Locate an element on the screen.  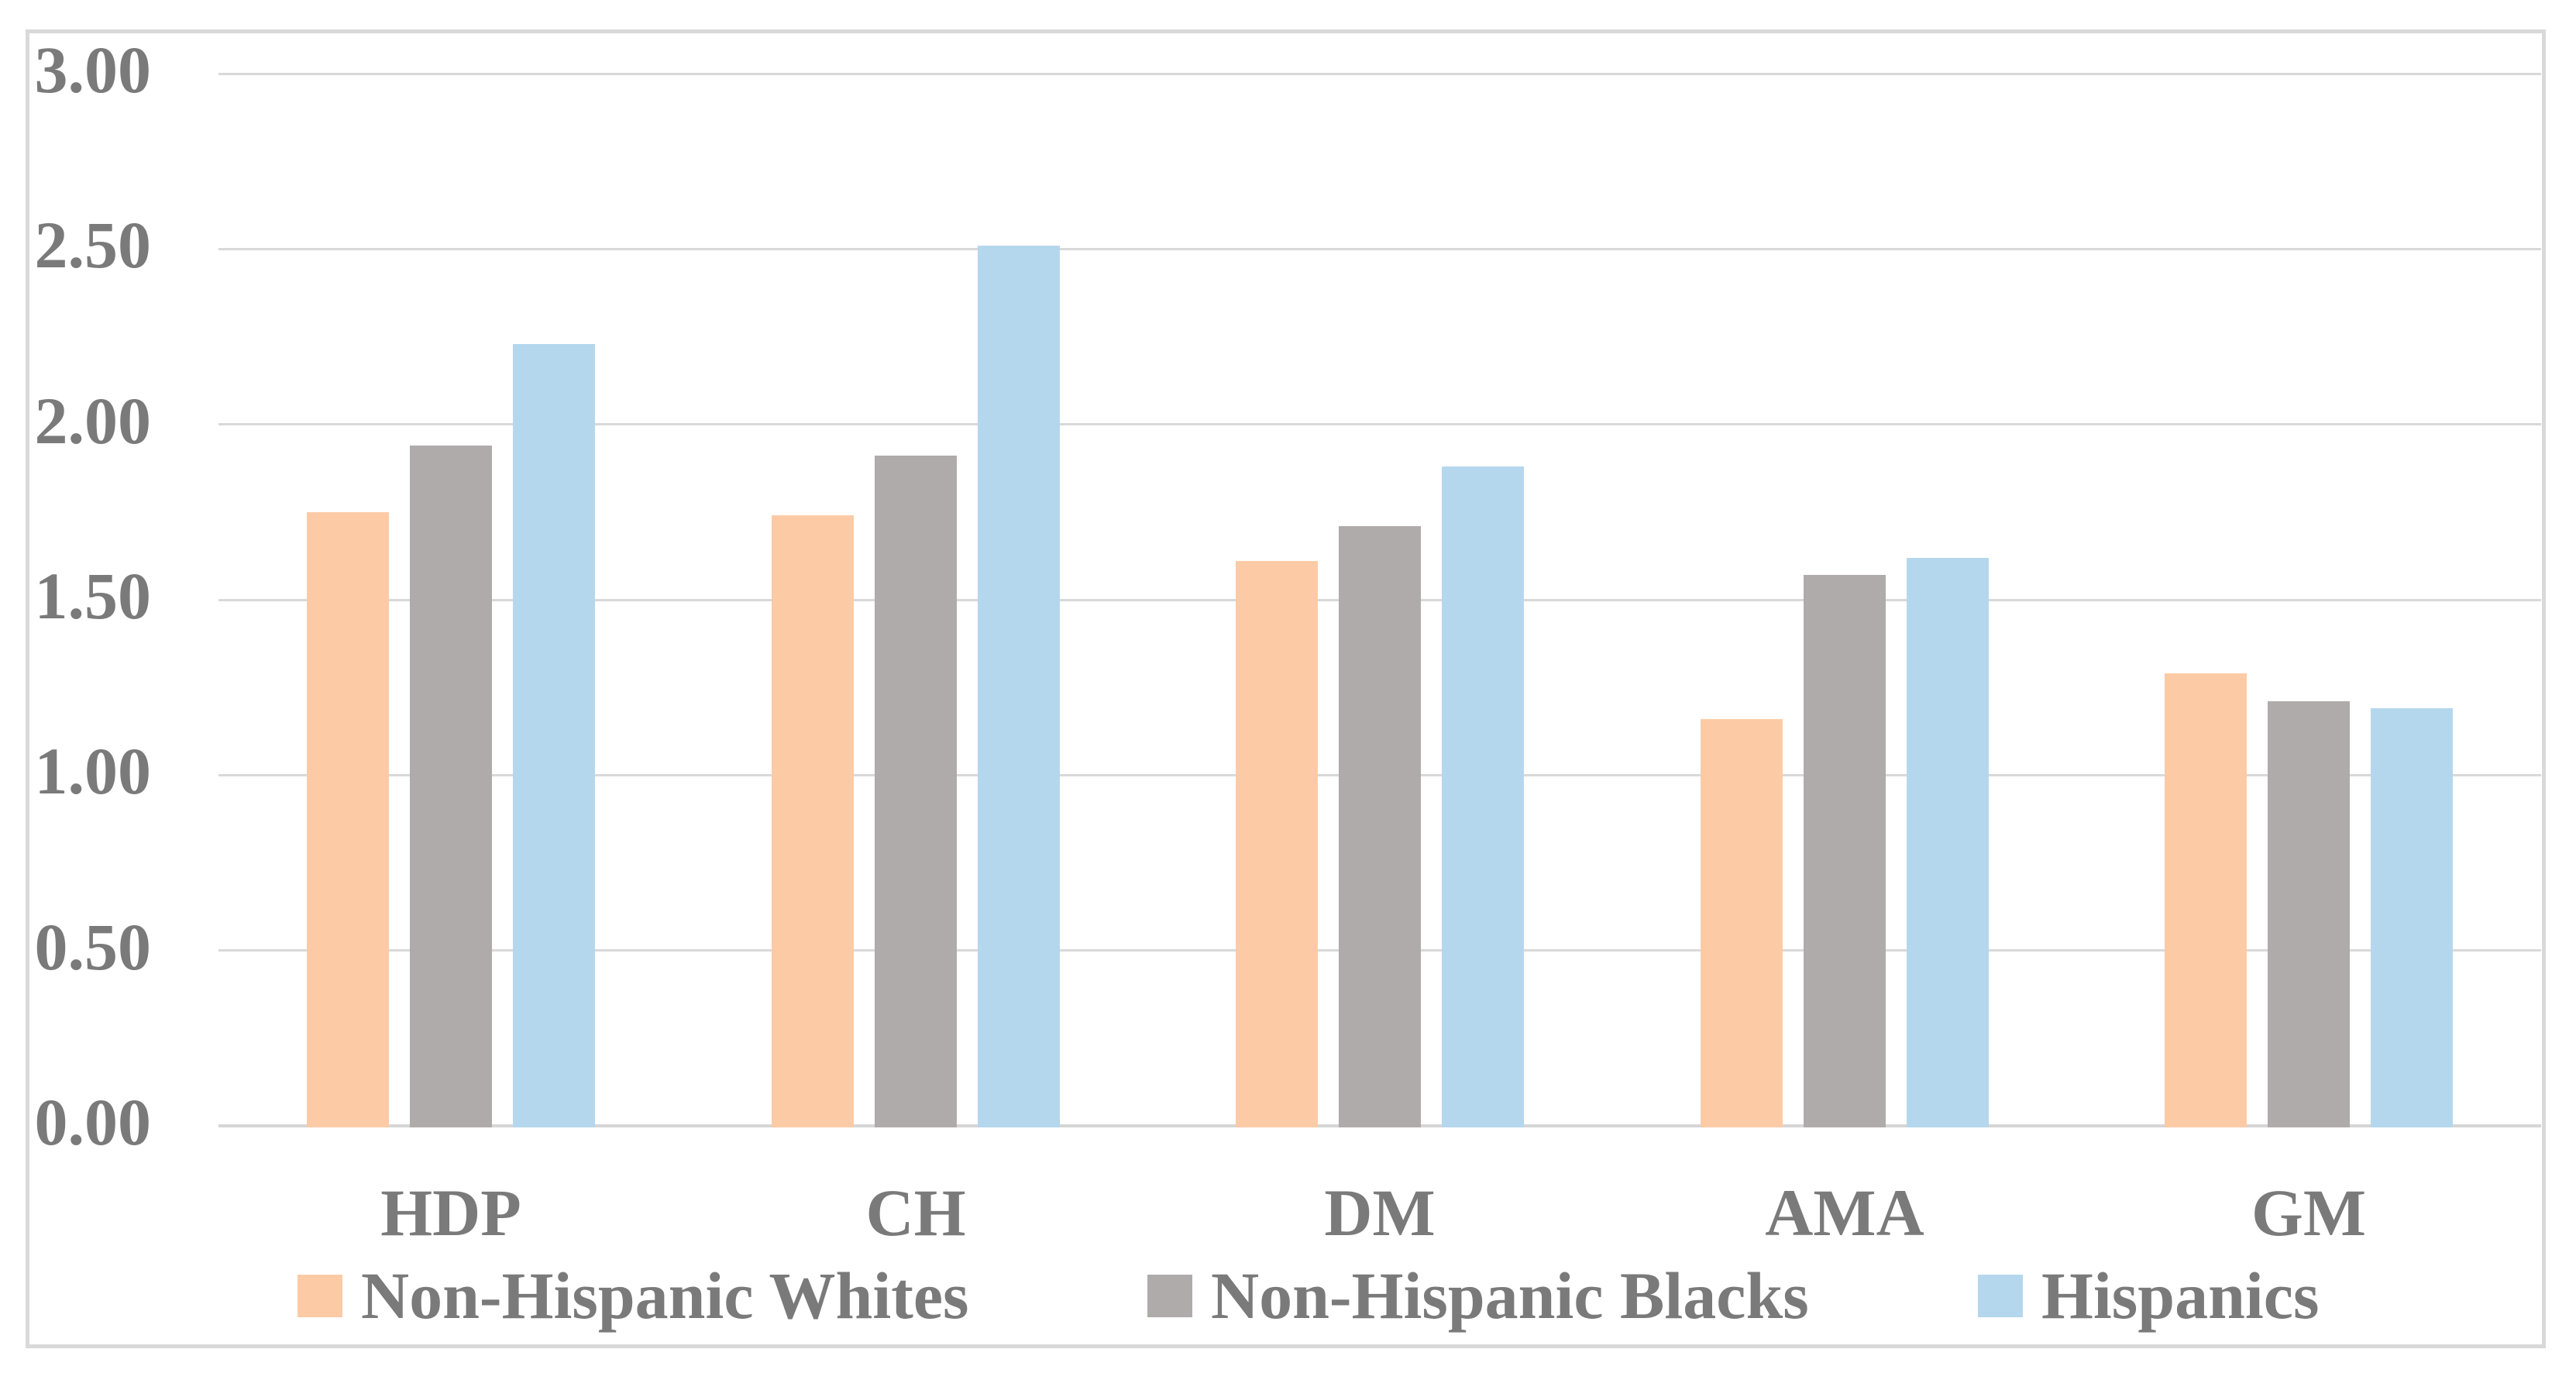
y-axis-tick-label: 1.00 is located at coordinates (93, 771).